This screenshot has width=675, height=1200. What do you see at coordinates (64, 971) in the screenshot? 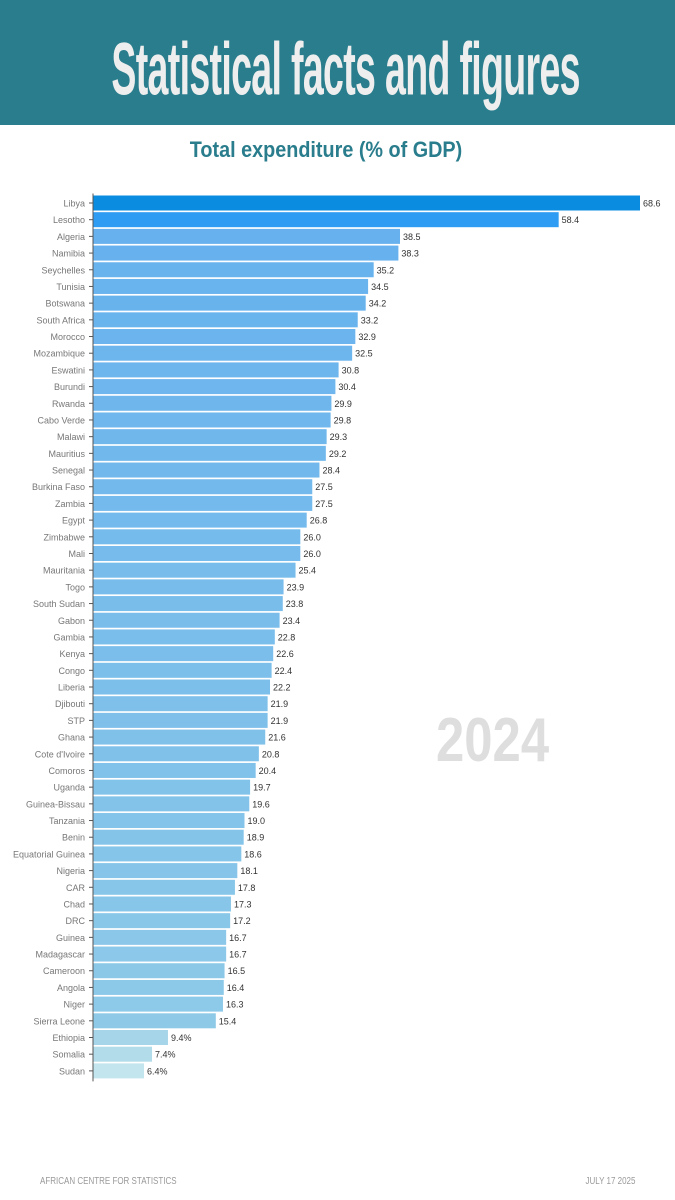
I see `category-label: Cameroon` at bounding box center [64, 971].